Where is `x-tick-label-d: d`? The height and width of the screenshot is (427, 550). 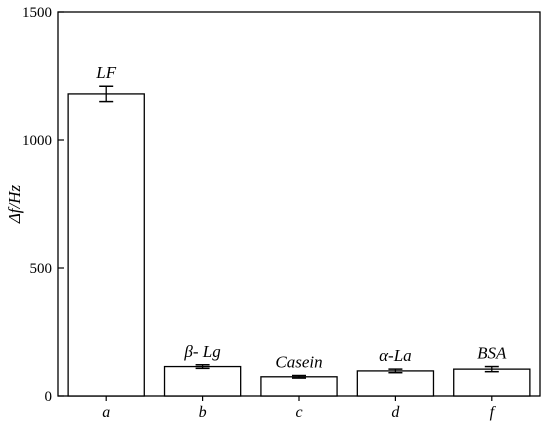
x-tick-label-d: d is located at coordinates (395, 412).